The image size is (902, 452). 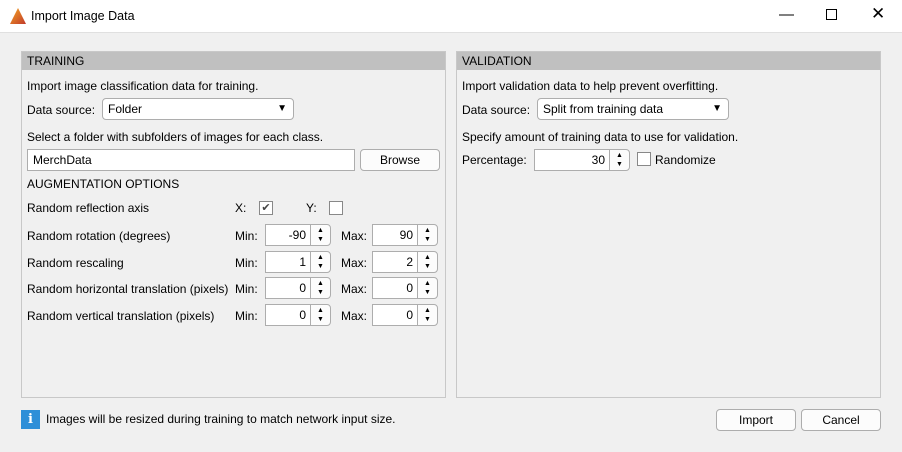 I want to click on percentage-value: 30, so click(x=572, y=160).